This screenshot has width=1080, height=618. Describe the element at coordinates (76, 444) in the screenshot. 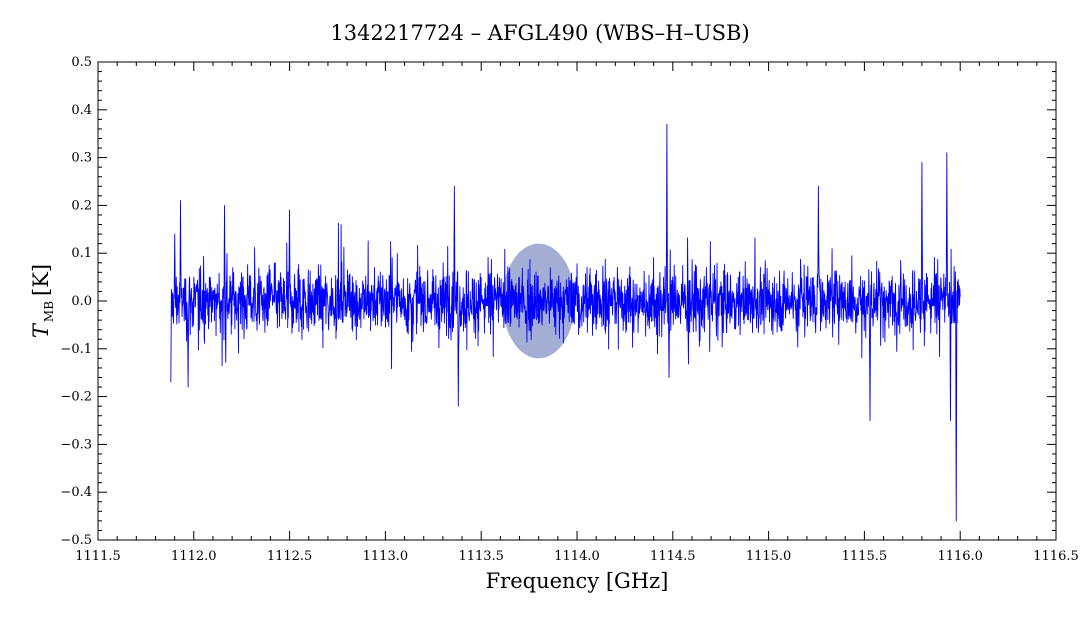

I see `y-tick-label: −0.3` at that location.